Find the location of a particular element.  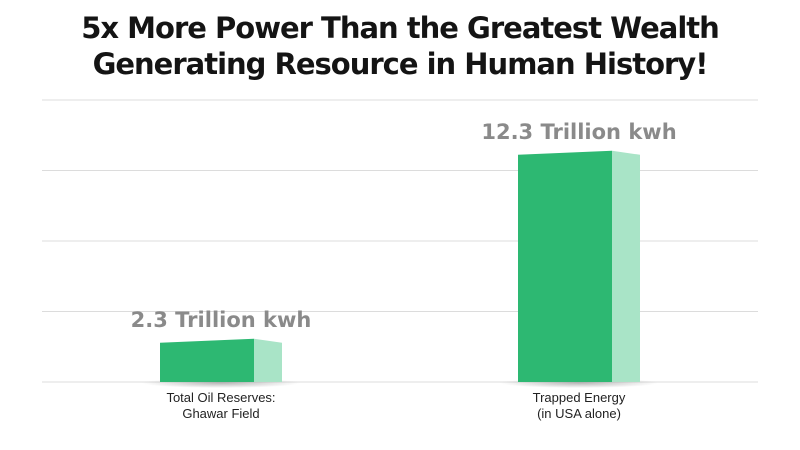

value-label-1: 12.3 Trillion kwh is located at coordinates (578, 132).